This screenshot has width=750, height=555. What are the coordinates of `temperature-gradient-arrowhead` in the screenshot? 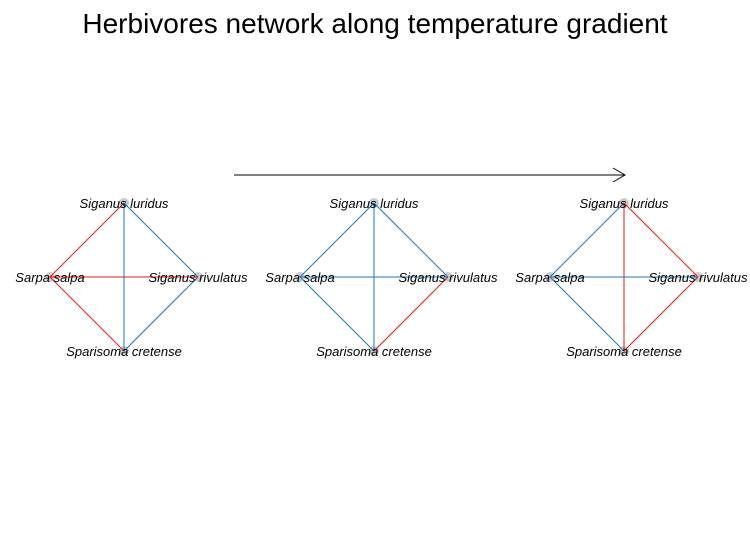 It's located at (619, 175).